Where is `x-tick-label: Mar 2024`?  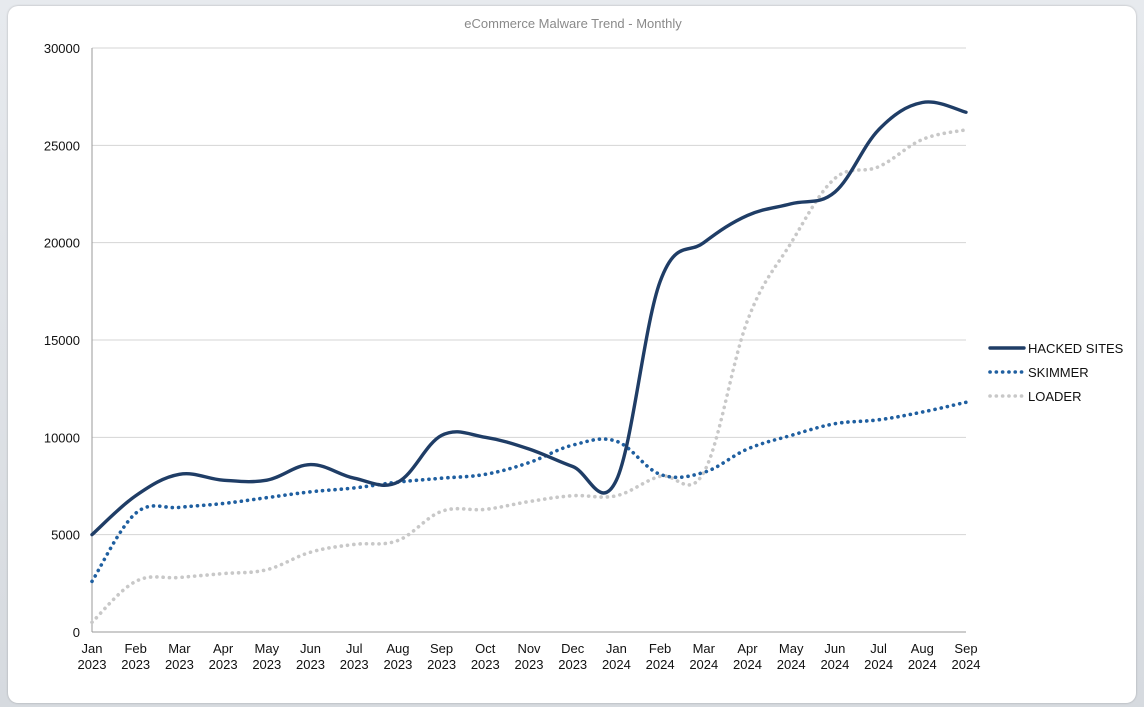 x-tick-label: Mar 2024 is located at coordinates (703, 656).